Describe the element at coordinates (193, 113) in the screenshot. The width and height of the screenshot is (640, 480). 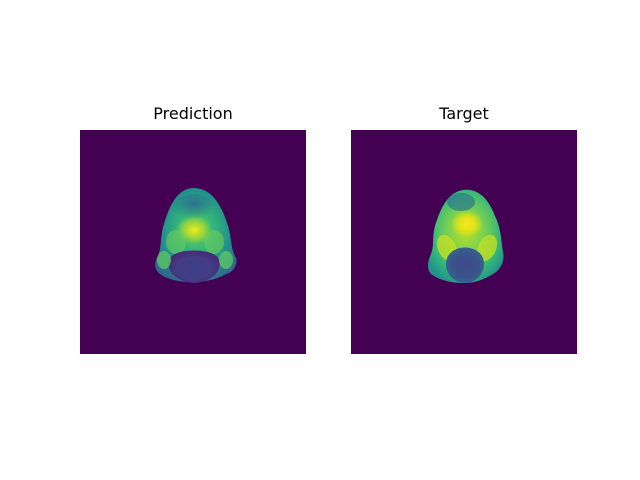
I see `prediction-title: Prediction` at that location.